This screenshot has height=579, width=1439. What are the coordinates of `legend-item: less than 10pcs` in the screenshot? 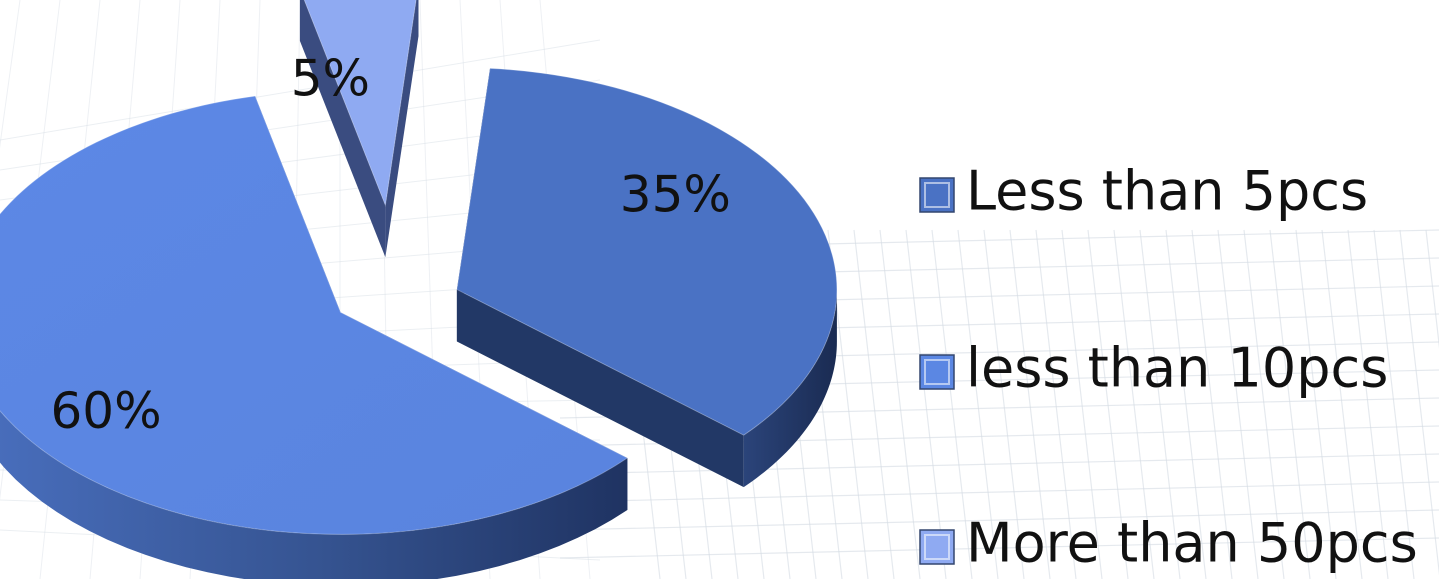 It's located at (1153, 368).